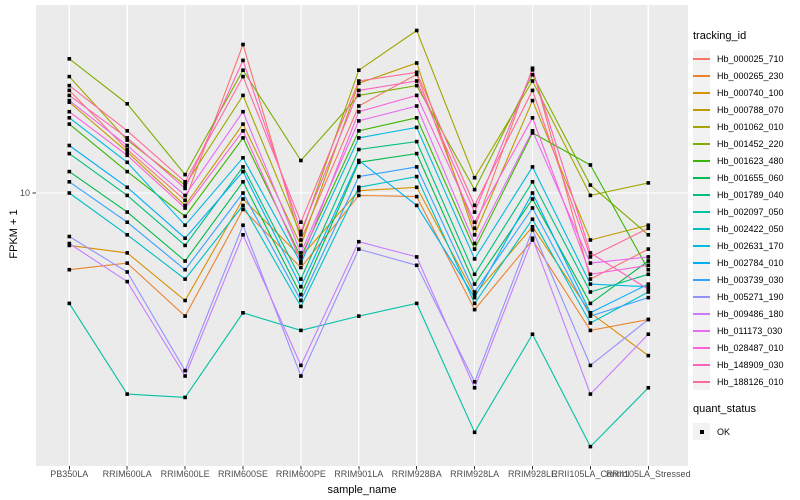  What do you see at coordinates (750, 262) in the screenshot?
I see `legend-item-label: Hb_002784_010` at bounding box center [750, 262].